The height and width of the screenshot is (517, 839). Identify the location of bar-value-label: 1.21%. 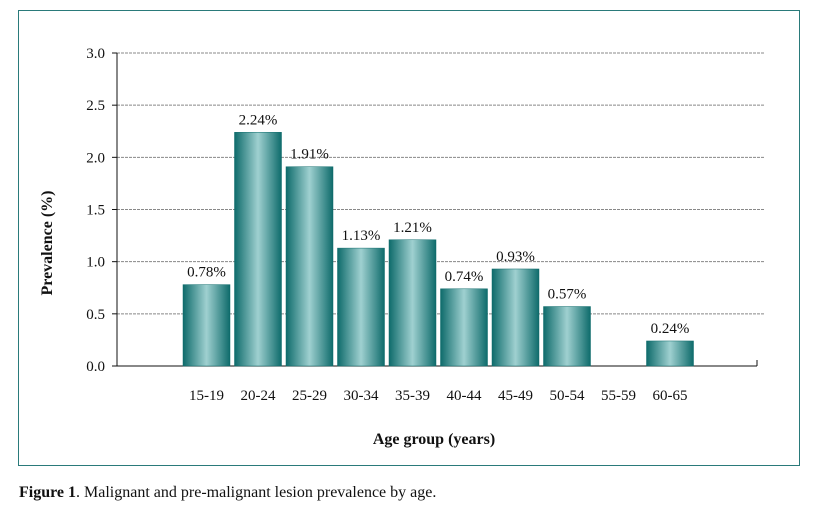
(412, 228).